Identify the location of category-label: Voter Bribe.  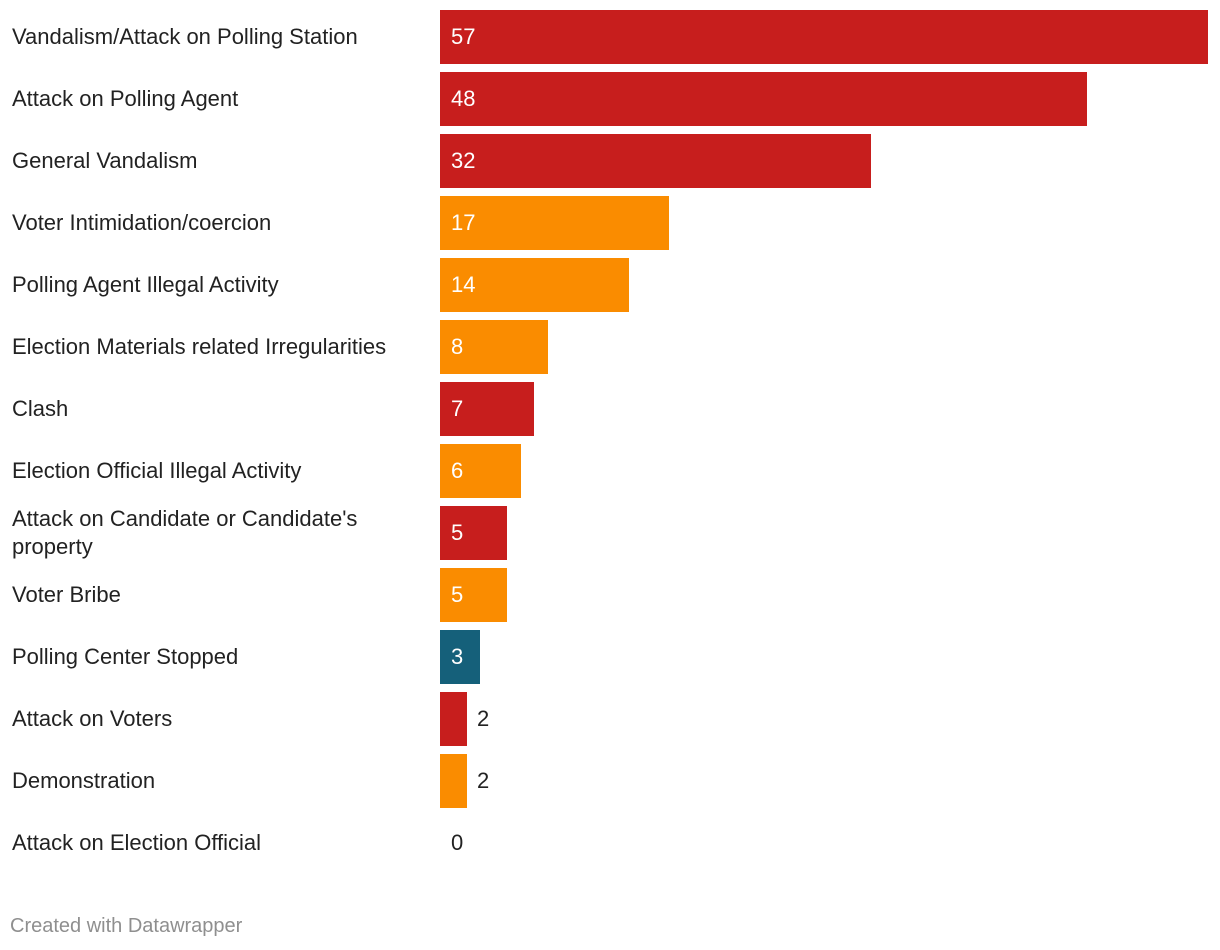
(66, 594).